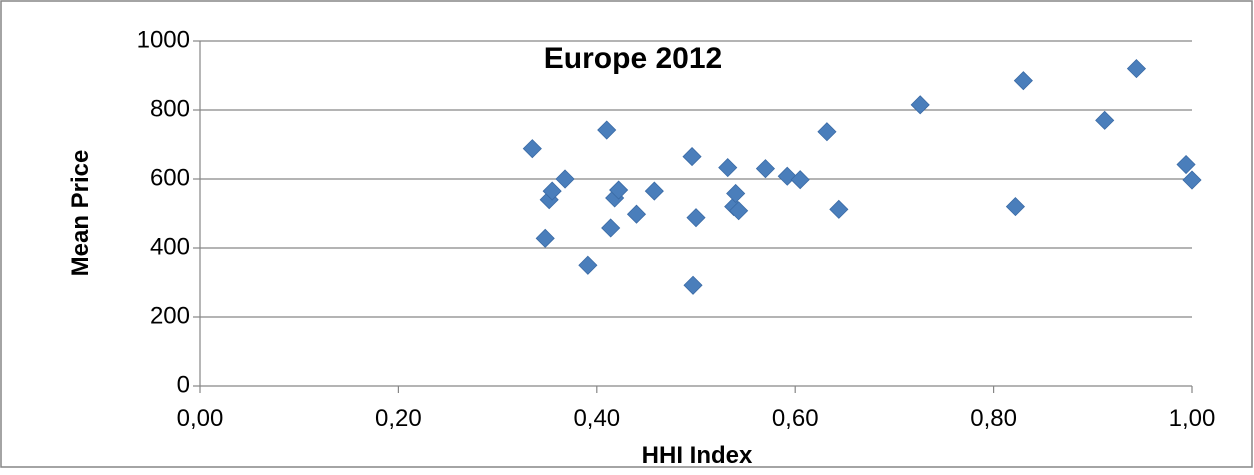 The height and width of the screenshot is (475, 1254). I want to click on y-tick-label: 0, so click(183, 384).